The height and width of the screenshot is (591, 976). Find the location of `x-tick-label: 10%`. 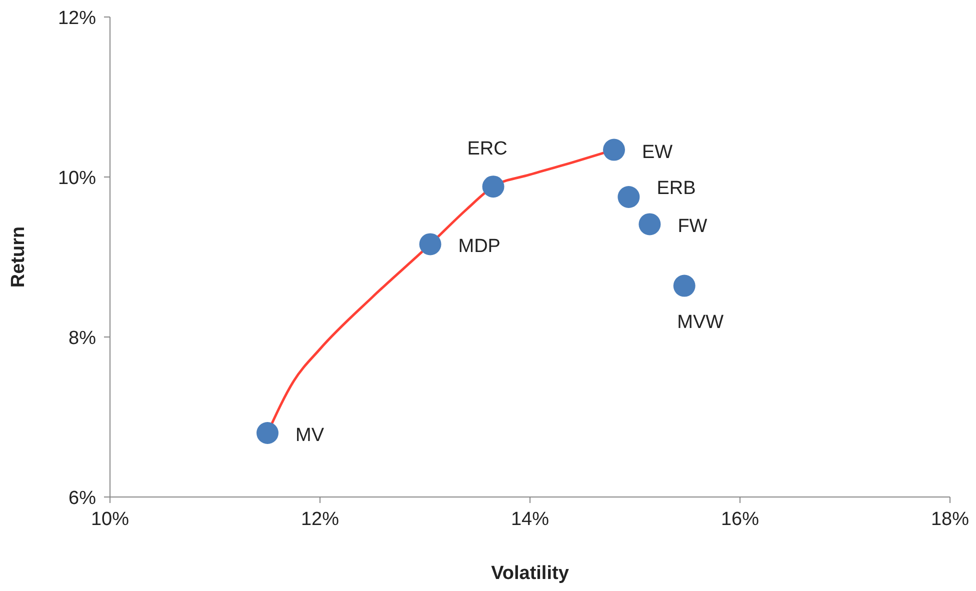

x-tick-label: 10% is located at coordinates (110, 519).